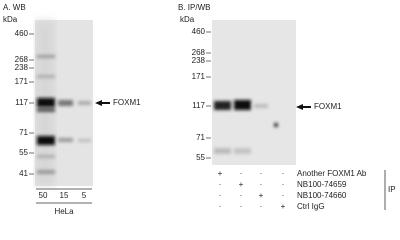 Image resolution: width=400 pixels, height=240 pixels. Describe the element at coordinates (322, 184) in the screenshot. I see `row-label: NB100-74659` at that location.